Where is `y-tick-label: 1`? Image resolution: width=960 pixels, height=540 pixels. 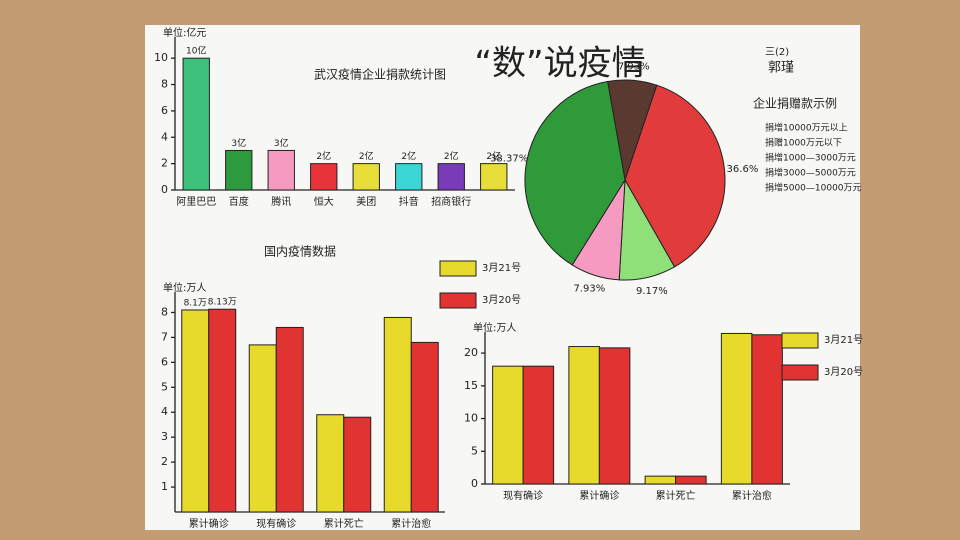 y-tick-label: 1 is located at coordinates (164, 486).